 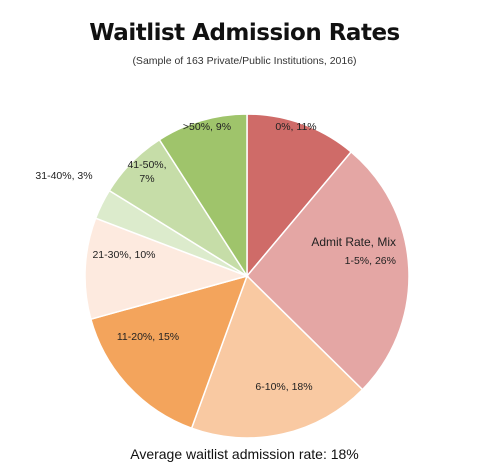 I want to click on slice-label-7: >50%, 9%, so click(x=207, y=127).